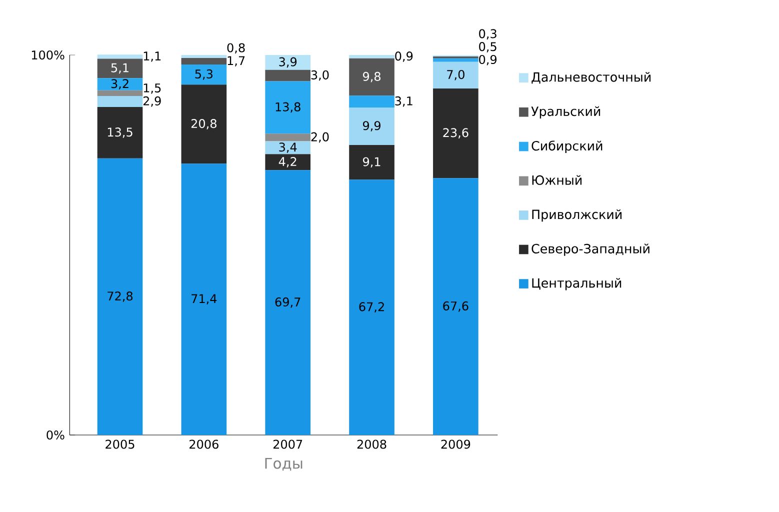  I want to click on data-label: 3,2, so click(119, 84).